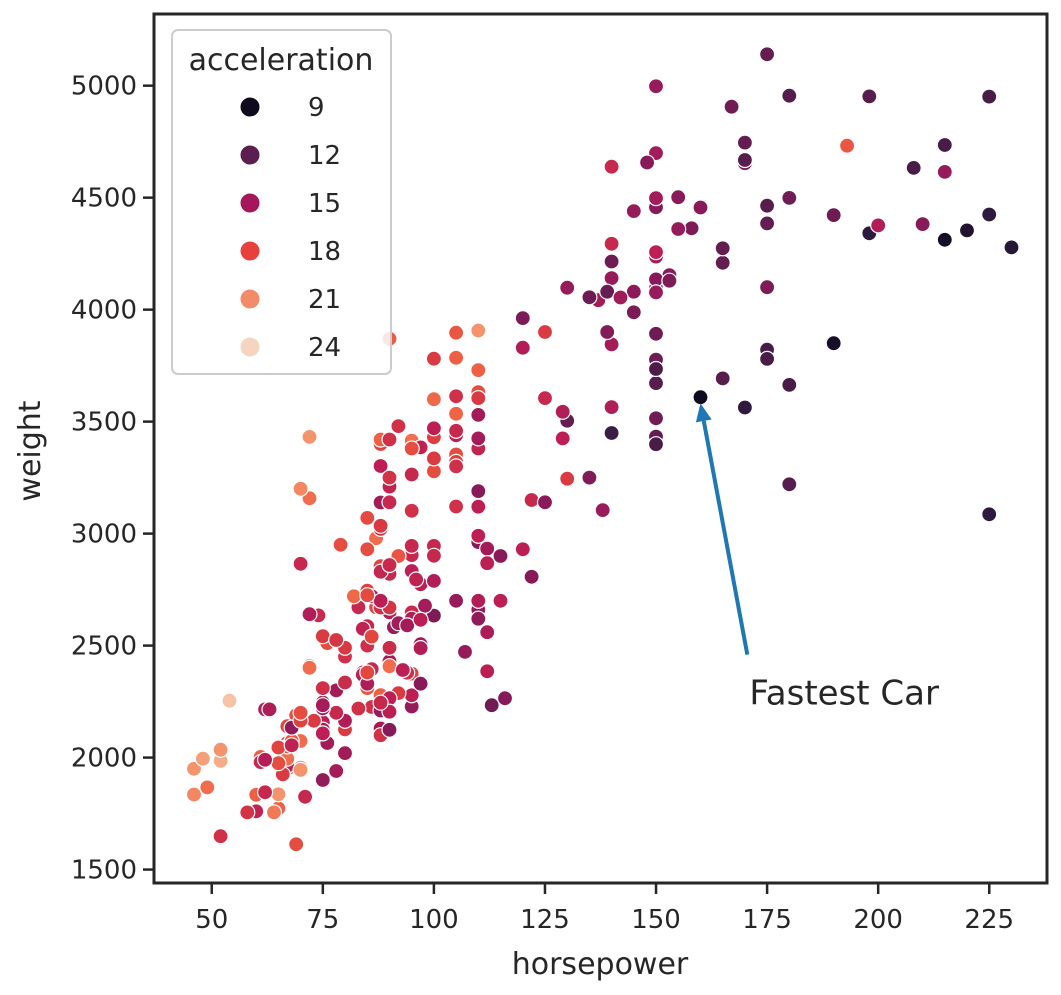 Image resolution: width=1061 pixels, height=995 pixels. What do you see at coordinates (817, 558) in the screenshot?
I see `annotation: Fastest Car` at bounding box center [817, 558].